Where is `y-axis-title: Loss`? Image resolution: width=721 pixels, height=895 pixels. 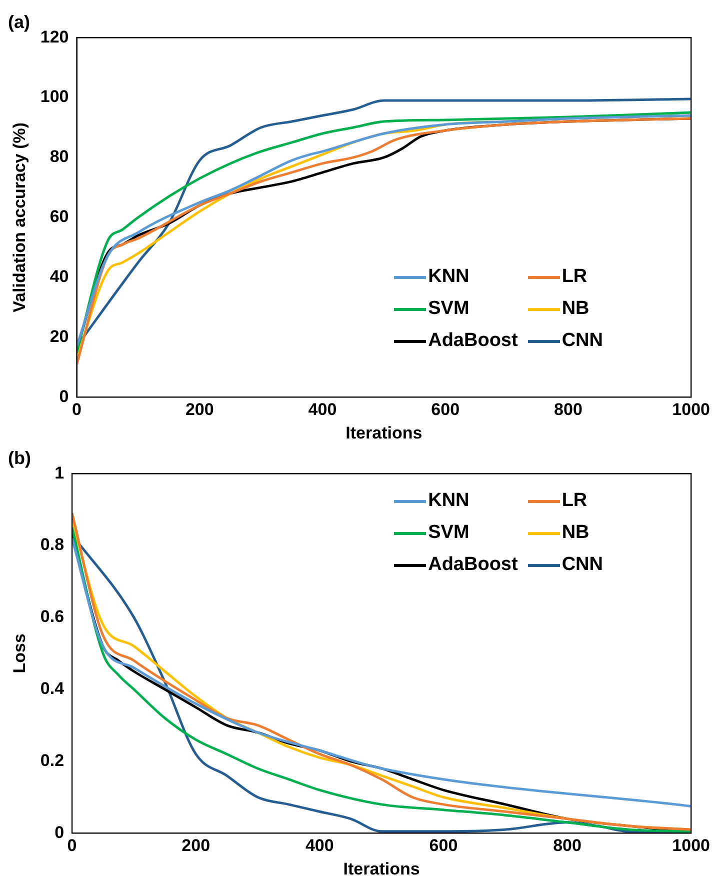
y-axis-title: Loss is located at coordinates (19, 654).